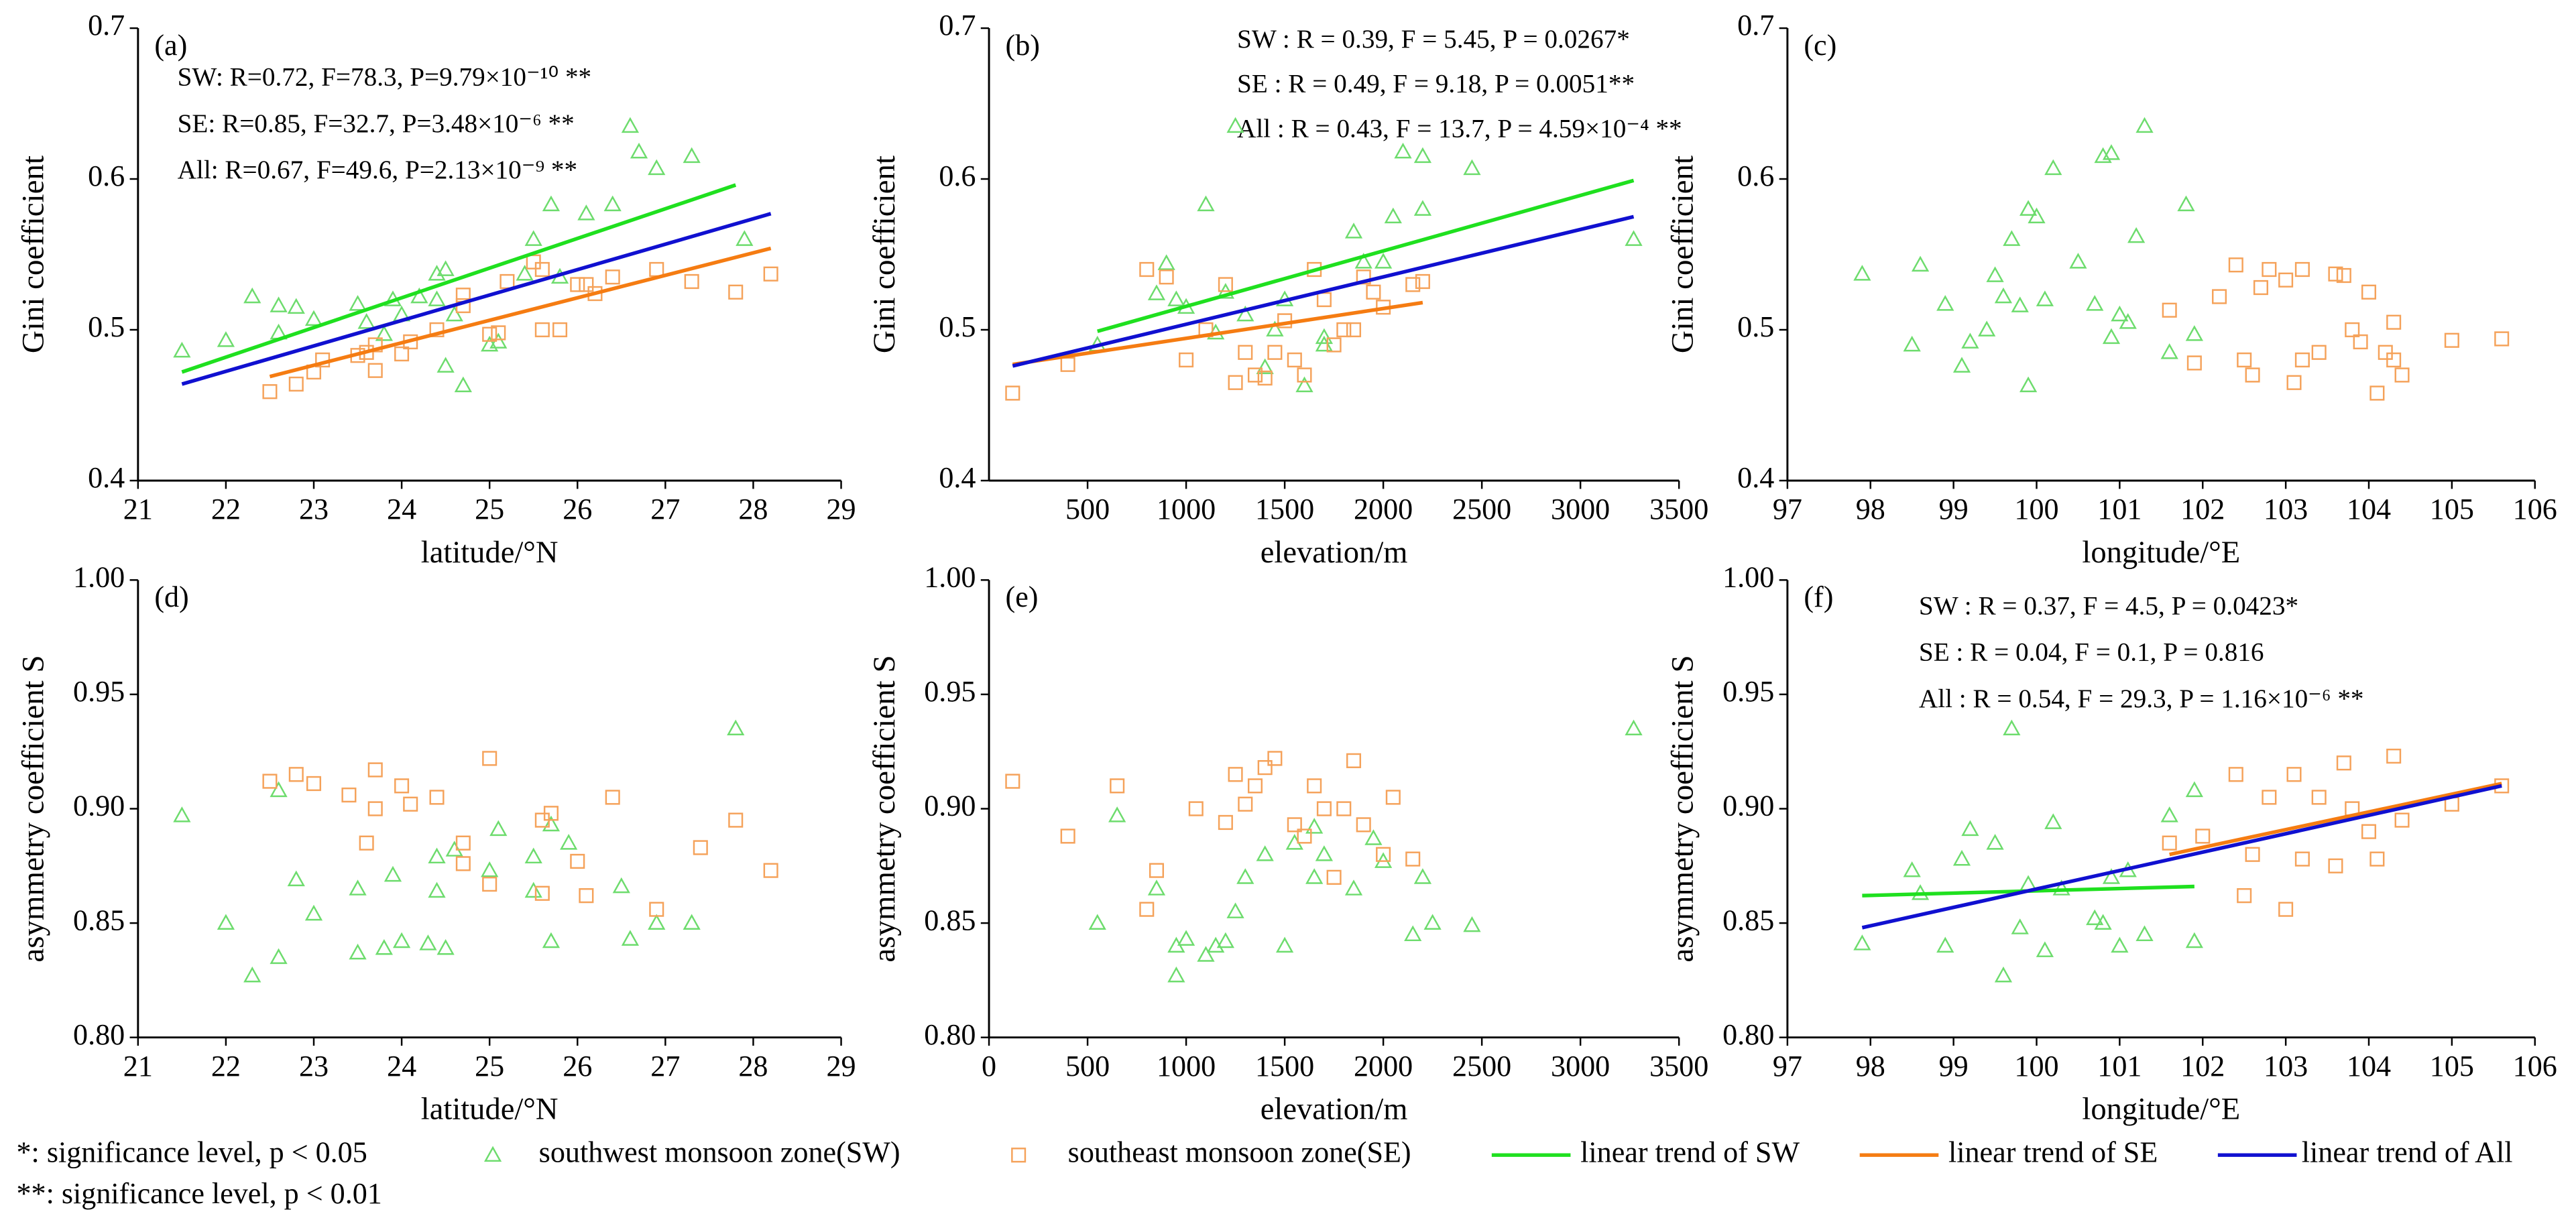 This screenshot has width=2576, height=1228. What do you see at coordinates (1022, 596) in the screenshot?
I see `panel-label: (e)` at bounding box center [1022, 596].